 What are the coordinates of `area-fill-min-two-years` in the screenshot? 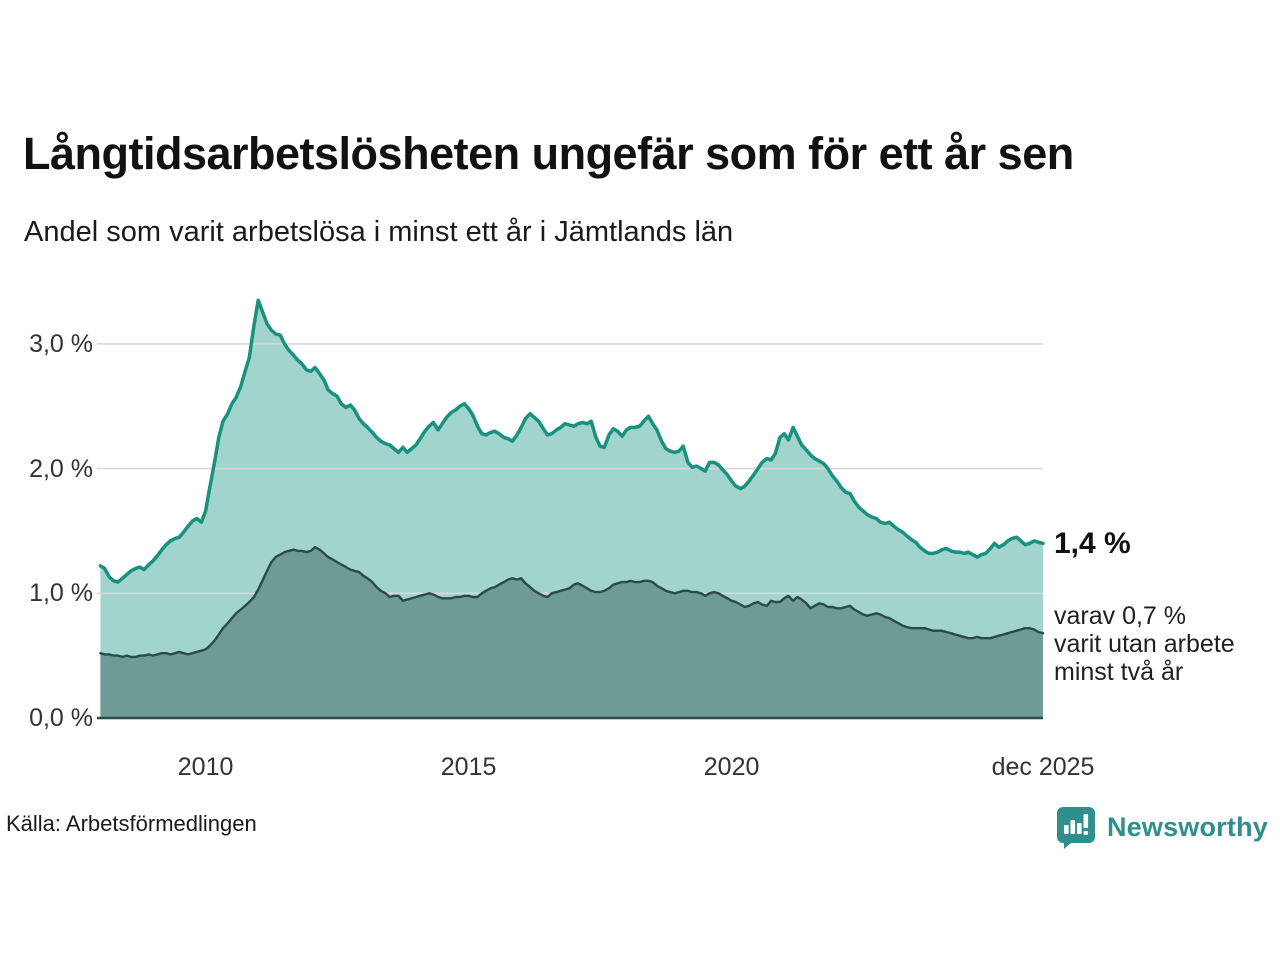 It's located at (571, 632).